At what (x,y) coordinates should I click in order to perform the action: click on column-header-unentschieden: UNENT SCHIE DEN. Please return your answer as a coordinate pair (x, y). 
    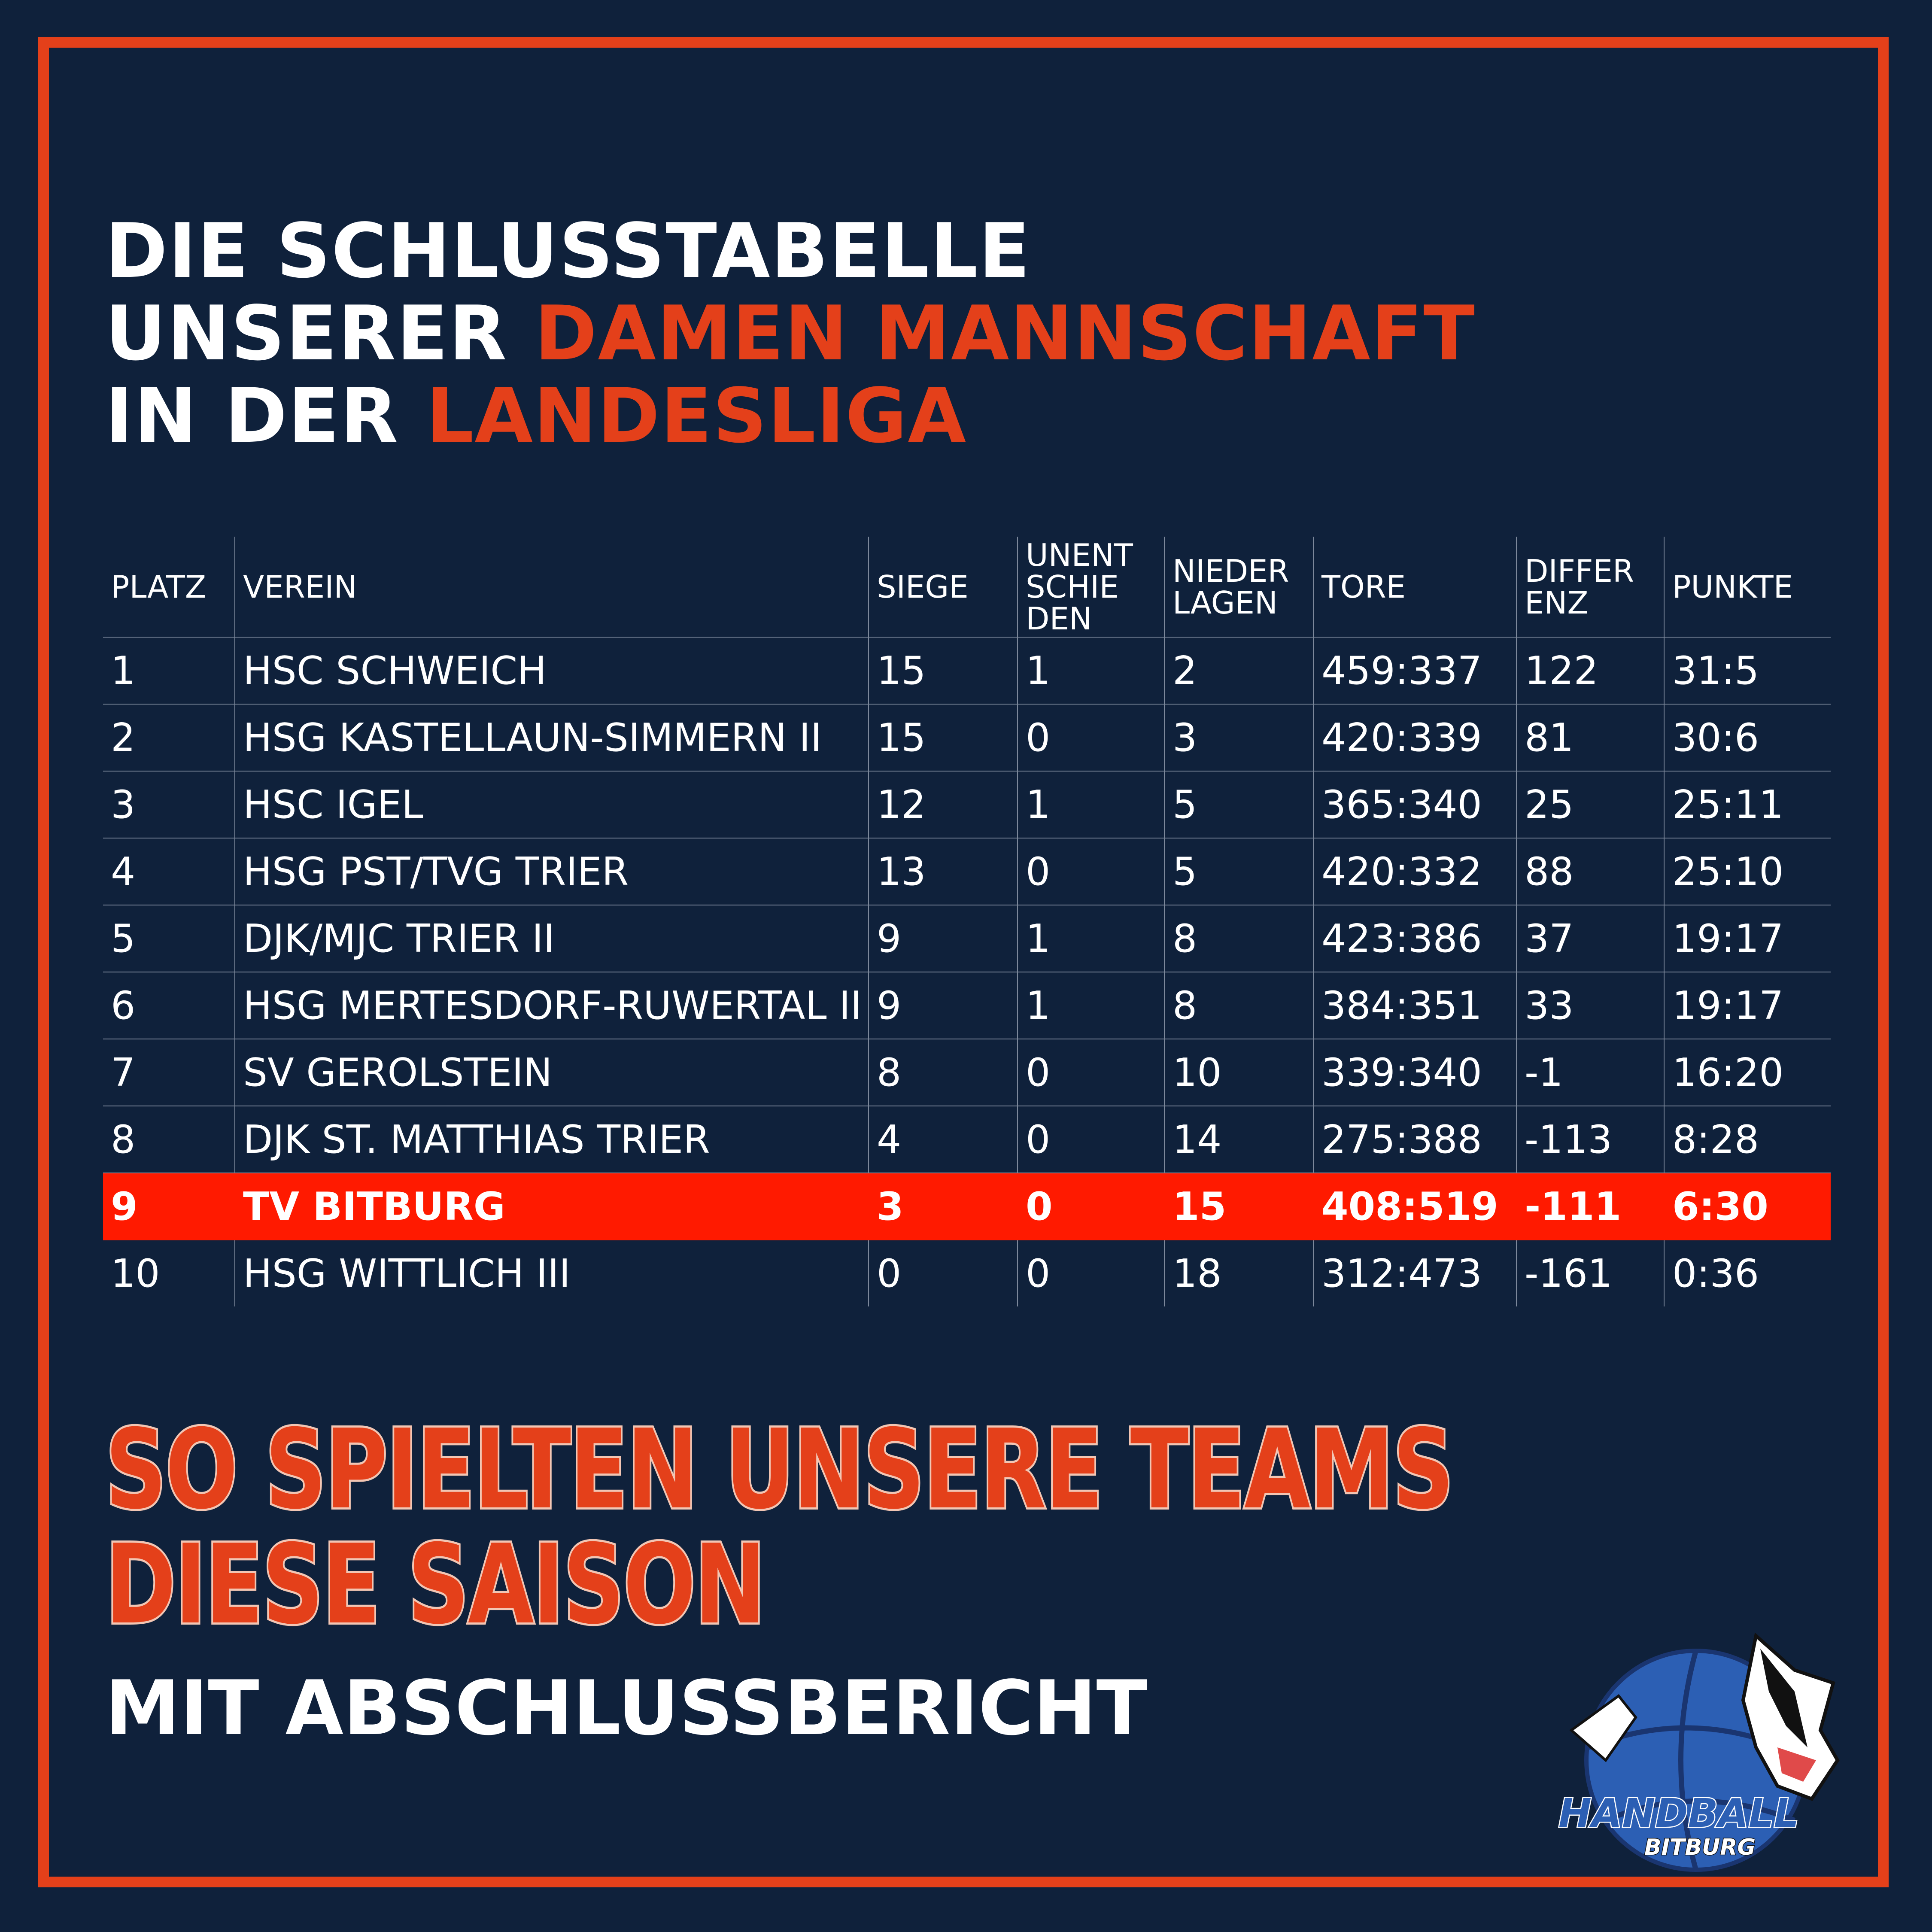
    Looking at the image, I should click on (1091, 587).